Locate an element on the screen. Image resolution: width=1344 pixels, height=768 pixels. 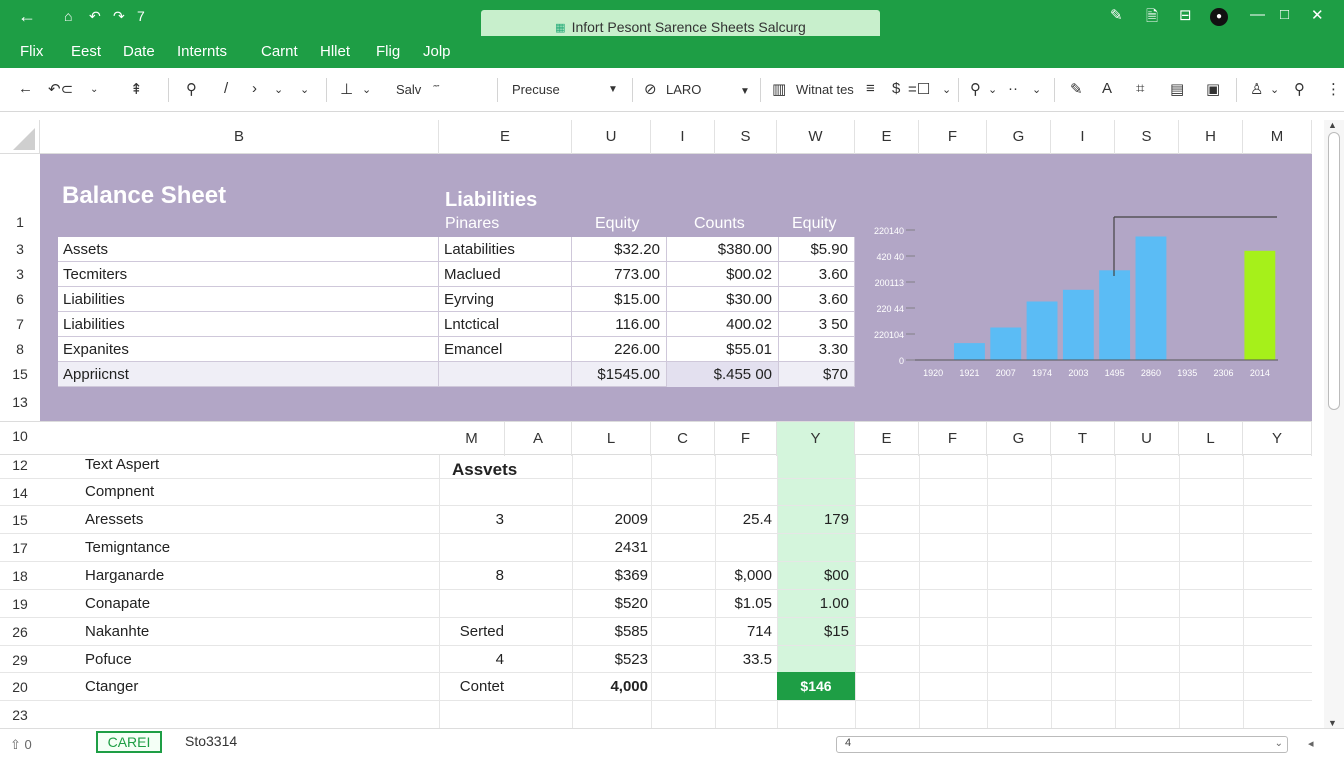
cell: $520 is located at coordinates (631, 603).